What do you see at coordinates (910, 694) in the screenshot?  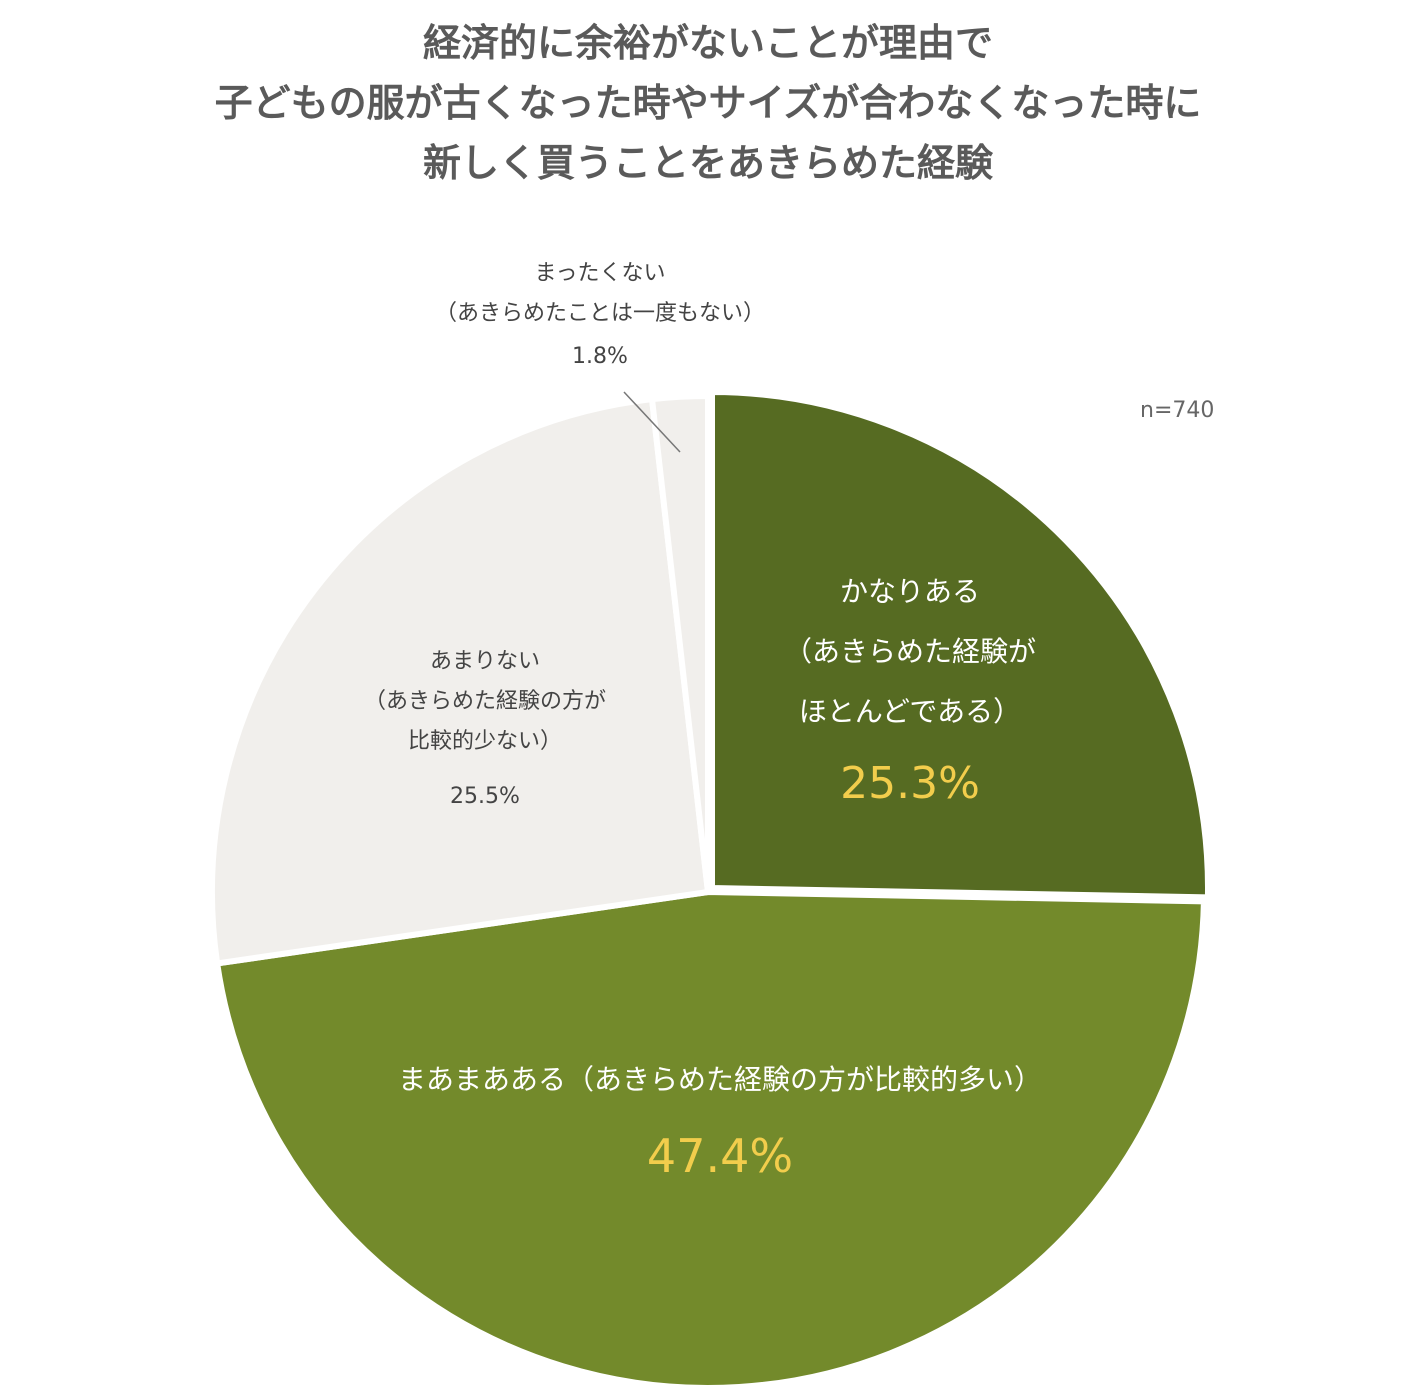 I see `slice-label-kanari-aru: かなりある （あきらめた経験が ほとんどである） 25.3%` at bounding box center [910, 694].